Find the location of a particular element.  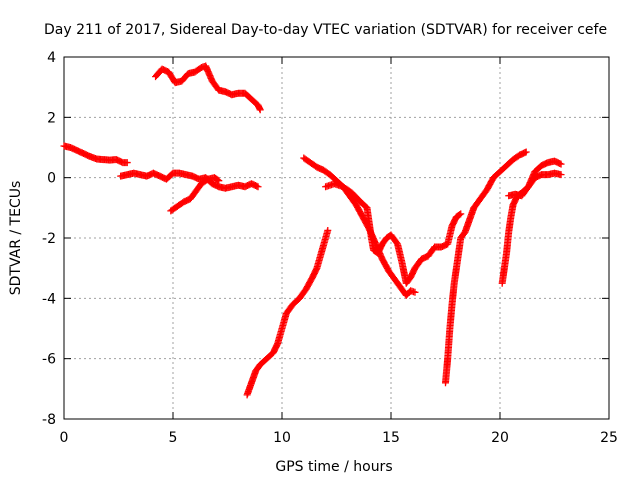

y-tick-labels: -8 -6 -4 -2 0 2 4 is located at coordinates (49, 239).